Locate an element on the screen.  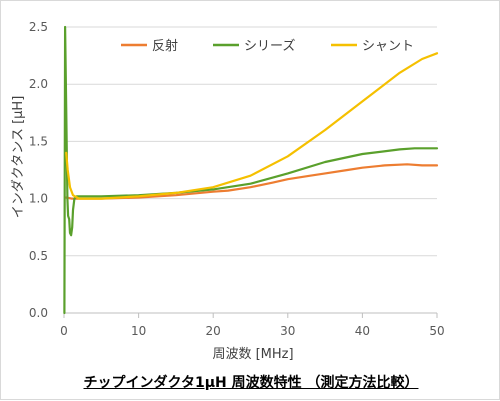
x-tick-label: 40 is located at coordinates (362, 331).